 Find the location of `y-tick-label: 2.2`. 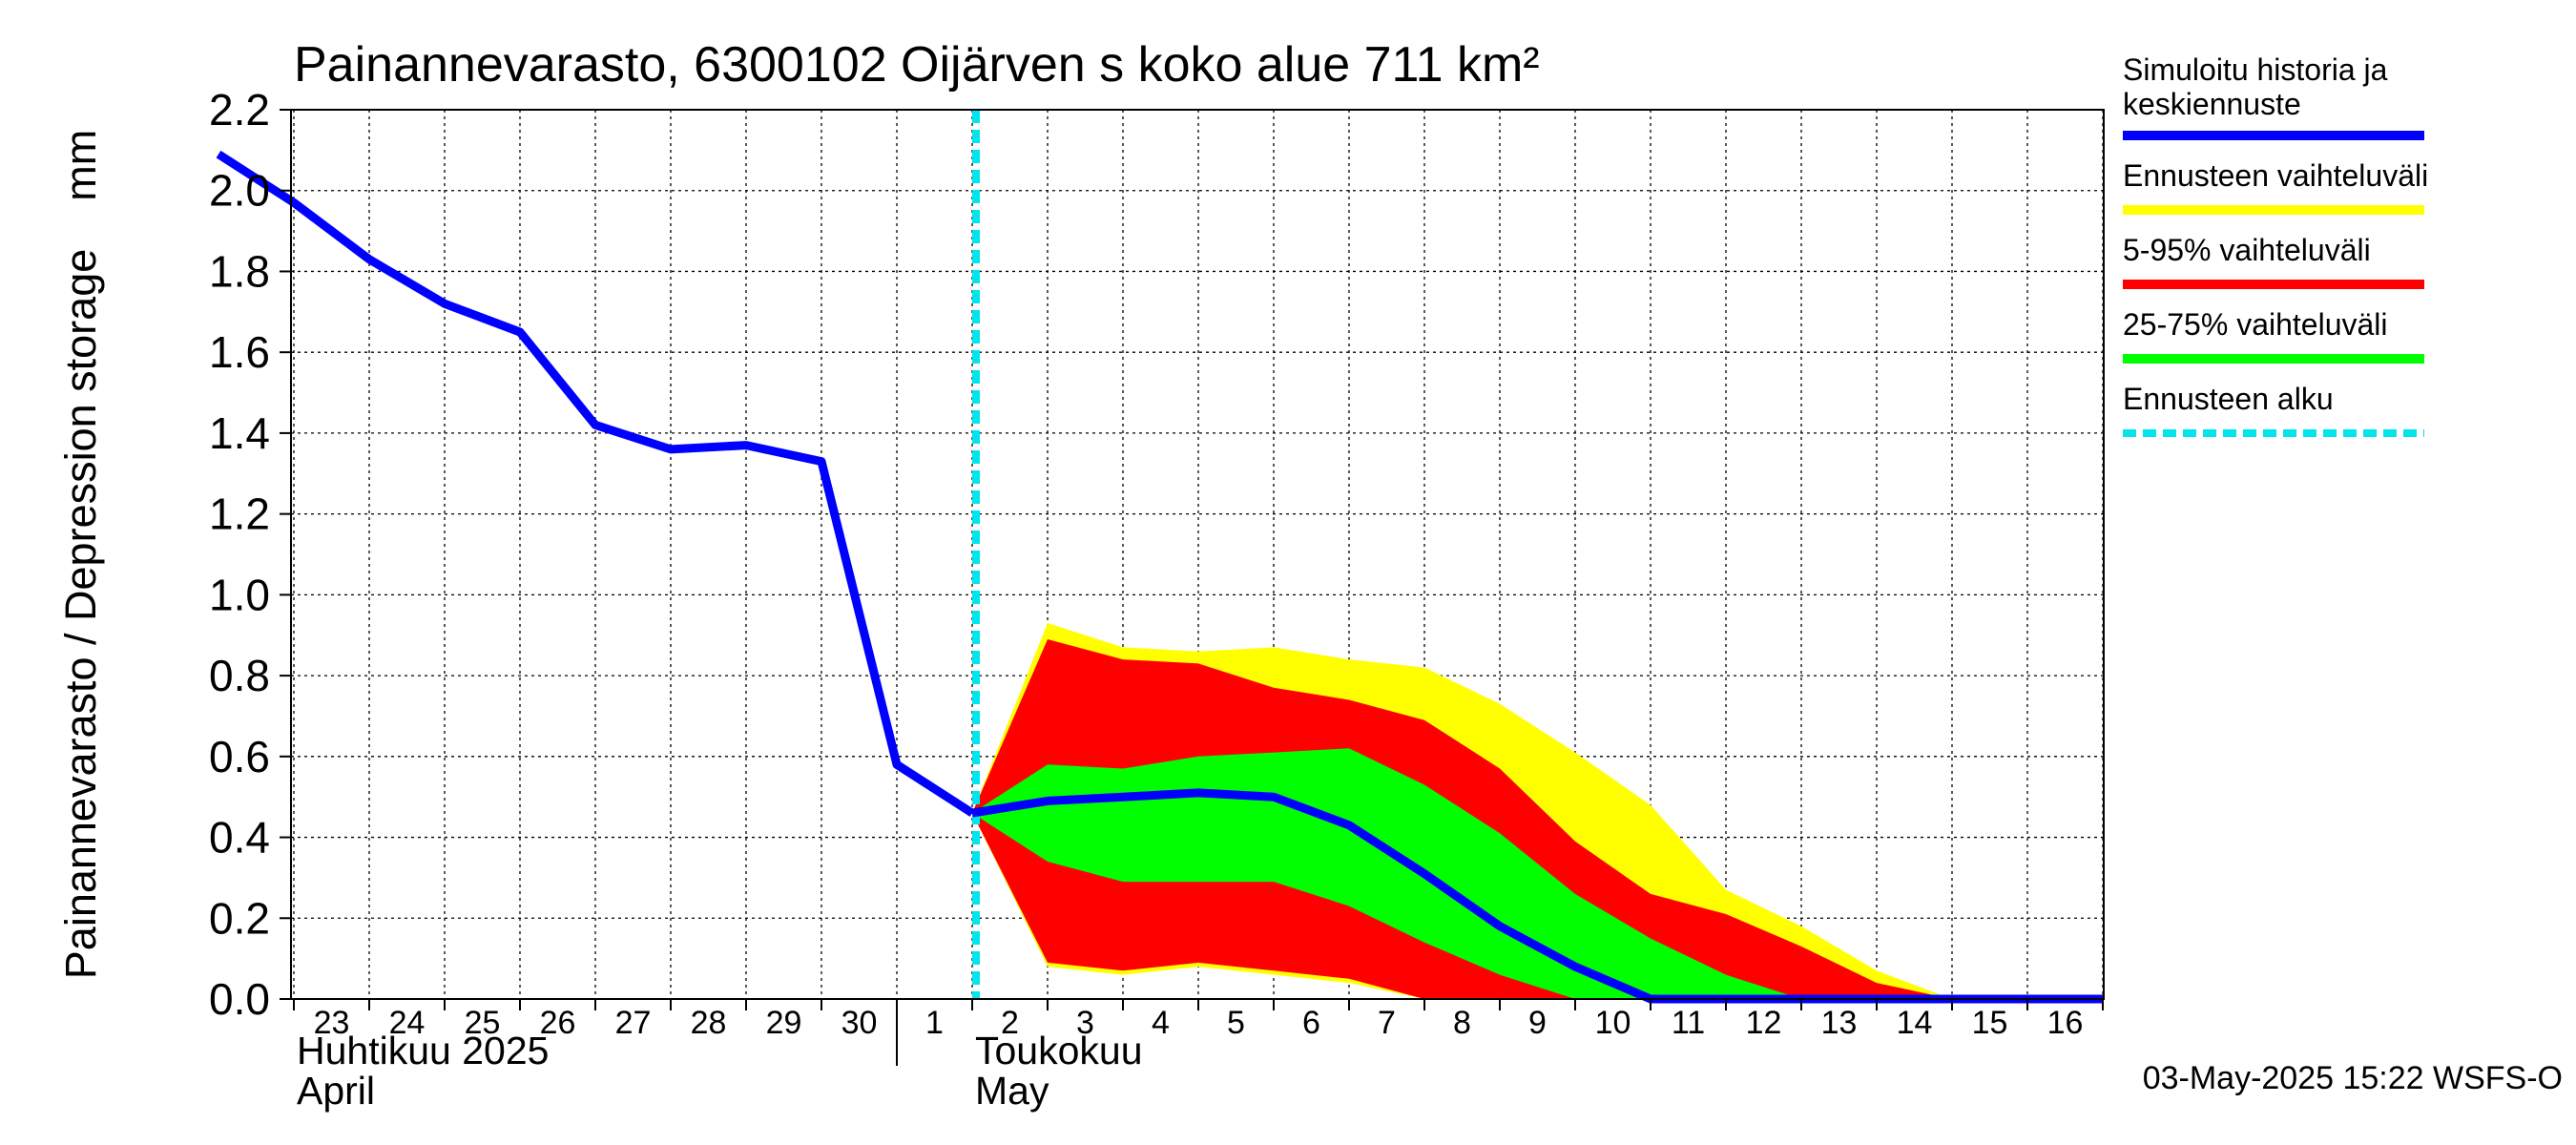

y-tick-label: 2.2 is located at coordinates (239, 110).